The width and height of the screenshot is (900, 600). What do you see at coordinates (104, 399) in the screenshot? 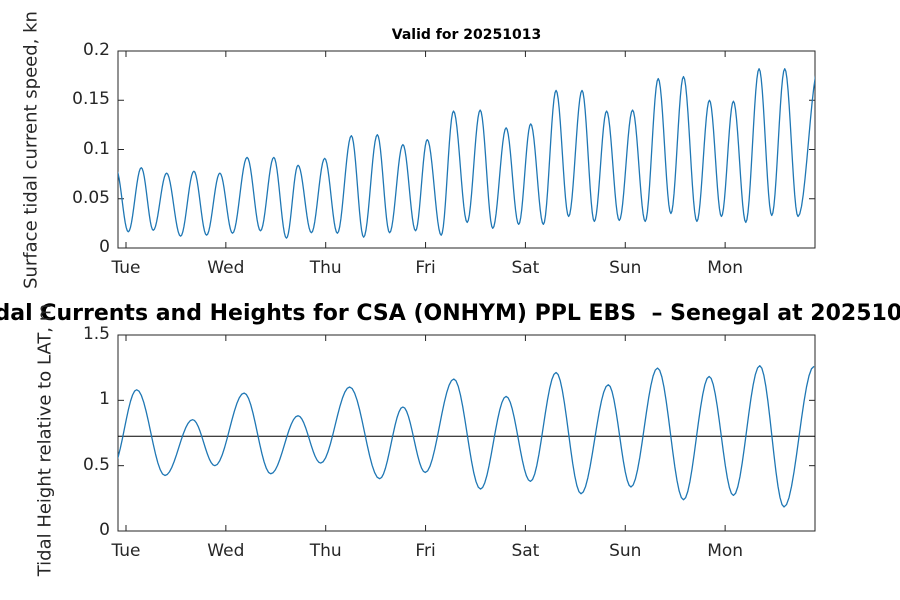
I see `y-tick-label: 1` at bounding box center [104, 399].